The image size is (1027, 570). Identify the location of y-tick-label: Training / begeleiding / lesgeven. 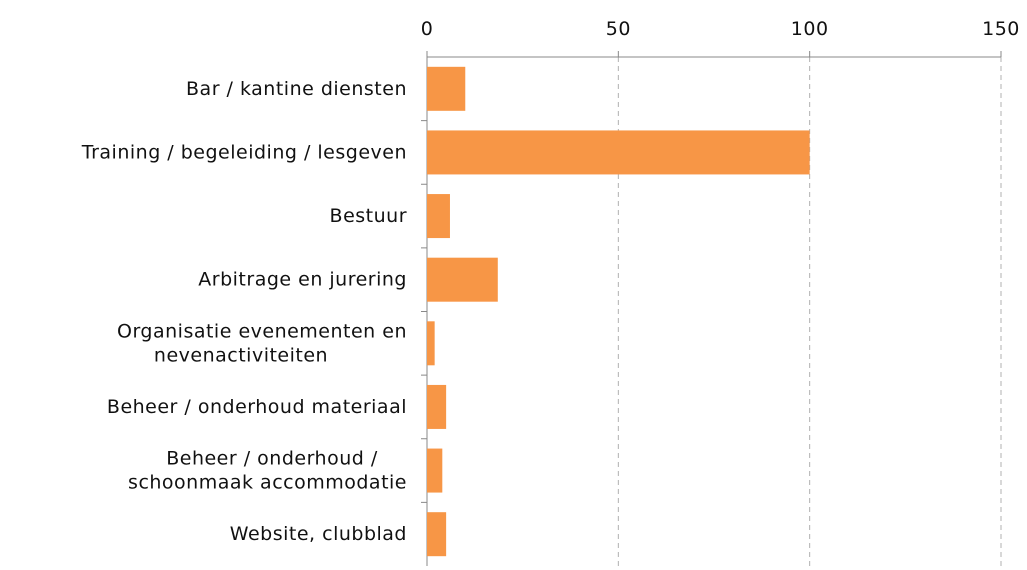
(244, 152).